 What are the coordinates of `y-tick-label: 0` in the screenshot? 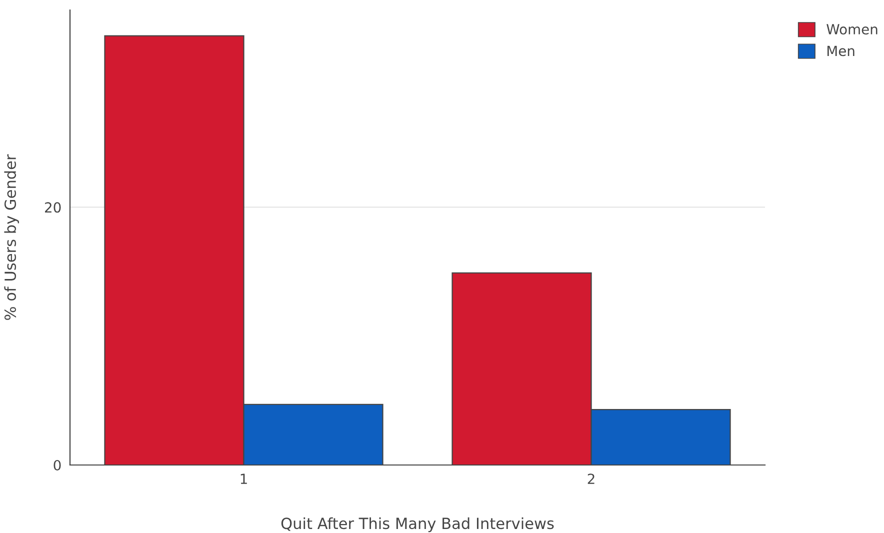 It's located at (57, 465).